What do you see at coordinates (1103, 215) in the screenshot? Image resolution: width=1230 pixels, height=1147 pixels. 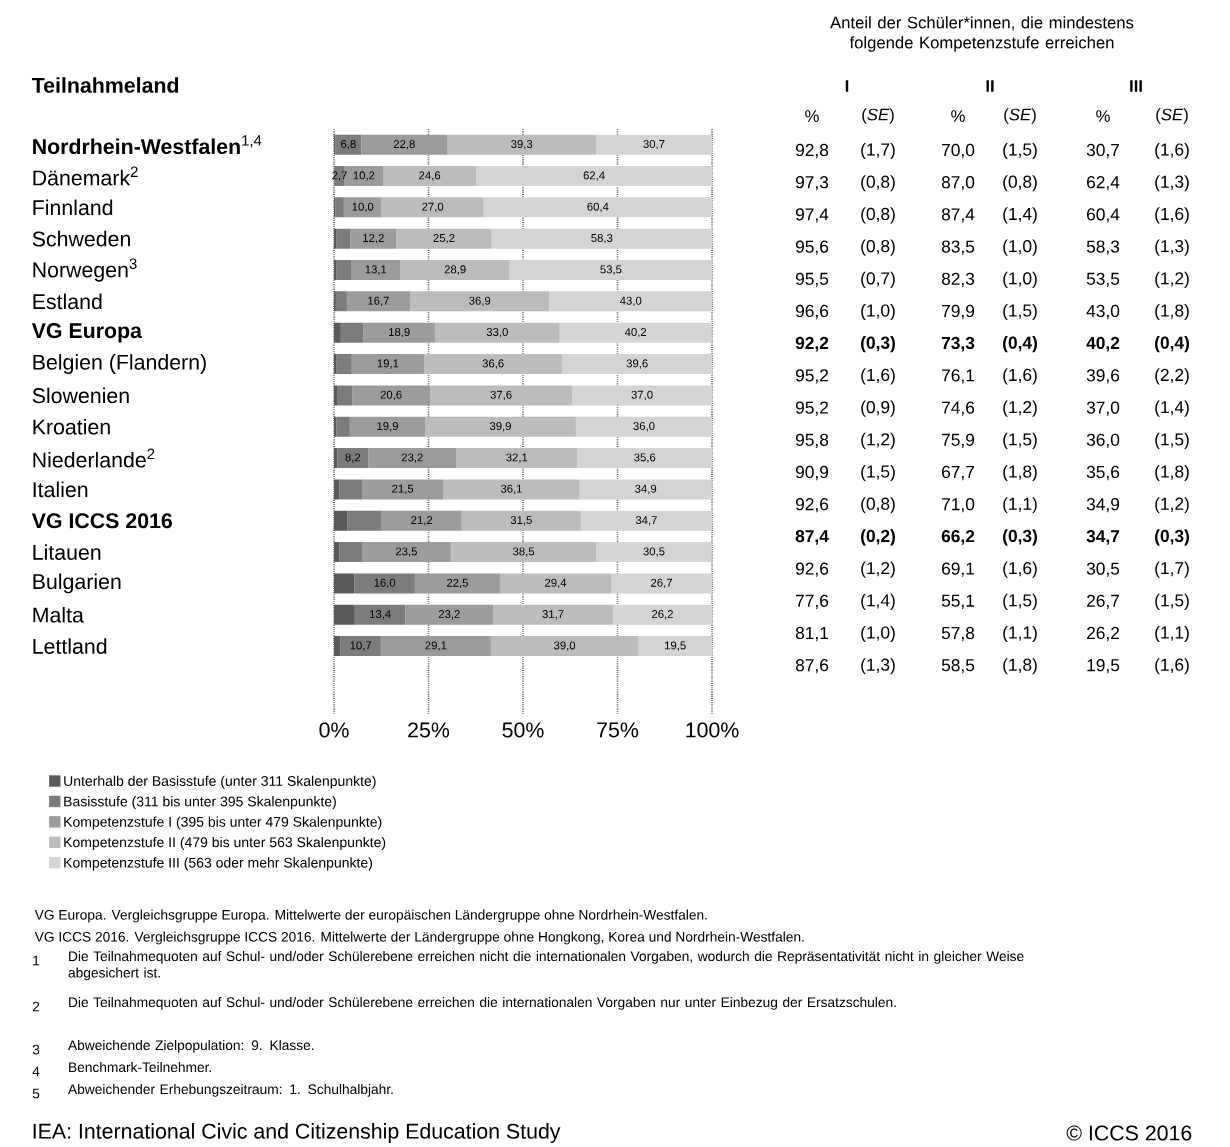 I see `text: 60,4` at bounding box center [1103, 215].